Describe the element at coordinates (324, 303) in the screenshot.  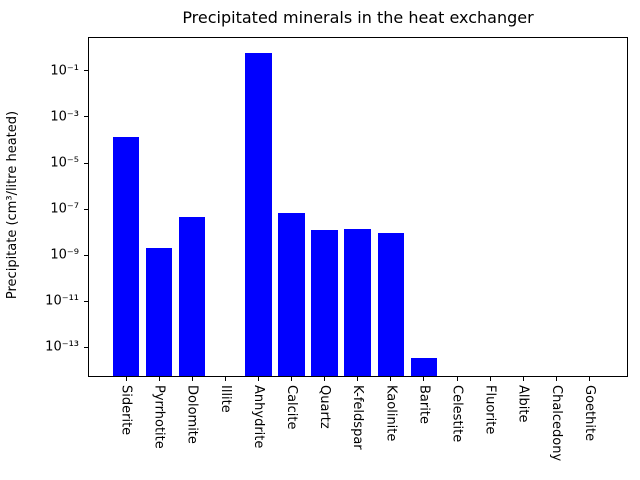
I see `bar-quartz` at that location.